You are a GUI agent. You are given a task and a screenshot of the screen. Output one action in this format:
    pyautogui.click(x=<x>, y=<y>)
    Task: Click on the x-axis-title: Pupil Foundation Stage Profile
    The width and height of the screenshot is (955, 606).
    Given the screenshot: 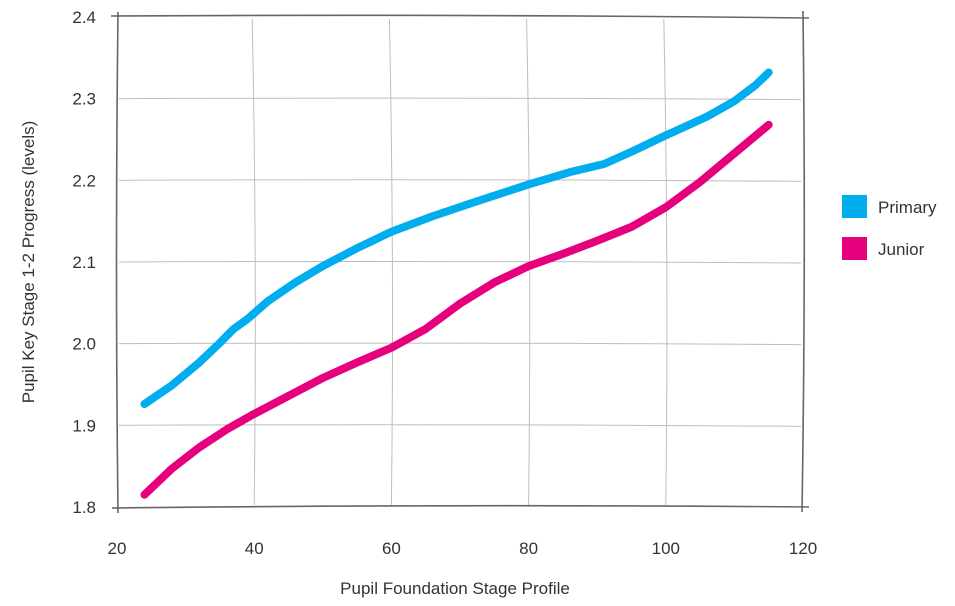 What is the action you would take?
    pyautogui.click(x=455, y=588)
    